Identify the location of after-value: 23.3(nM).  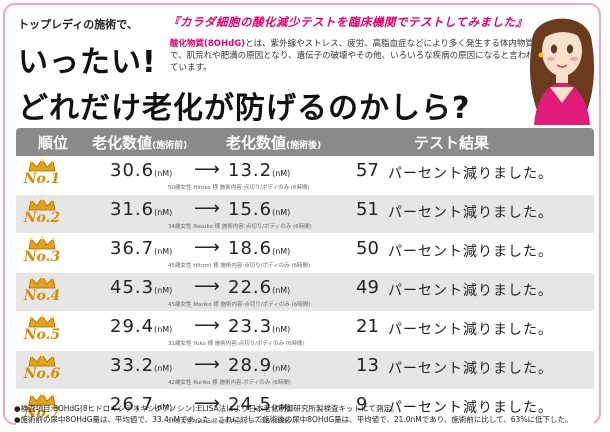
(259, 326).